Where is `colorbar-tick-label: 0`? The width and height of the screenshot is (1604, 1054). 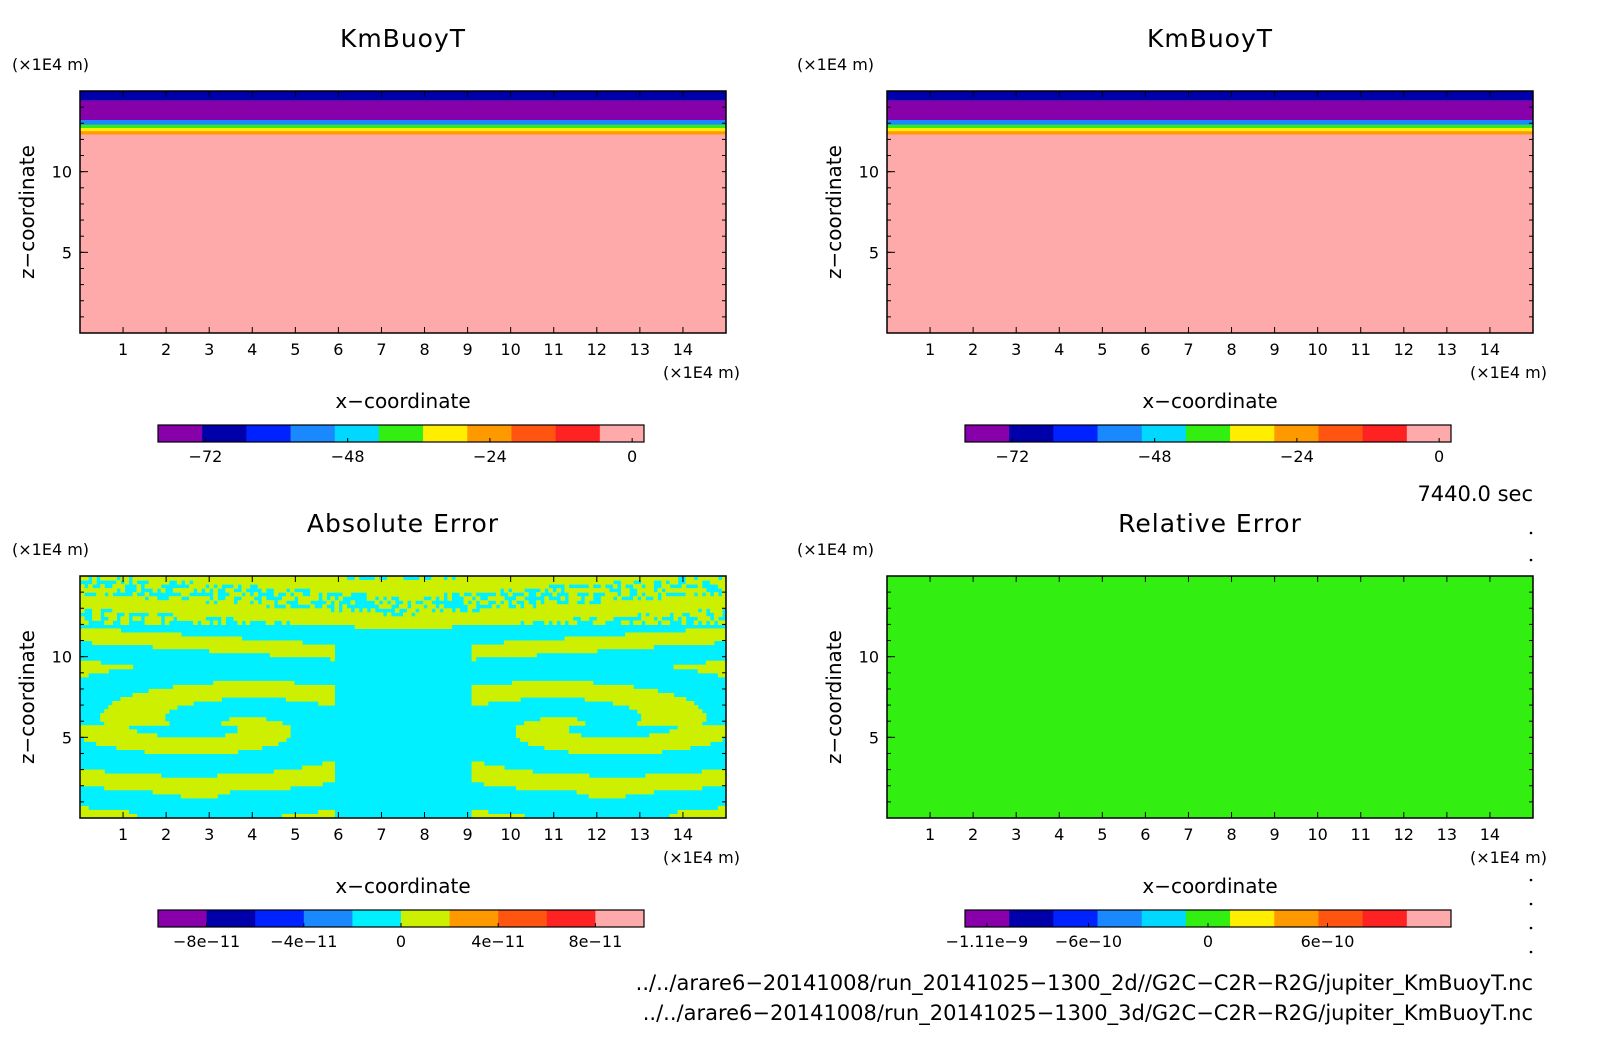
colorbar-tick-label: 0 is located at coordinates (1208, 941).